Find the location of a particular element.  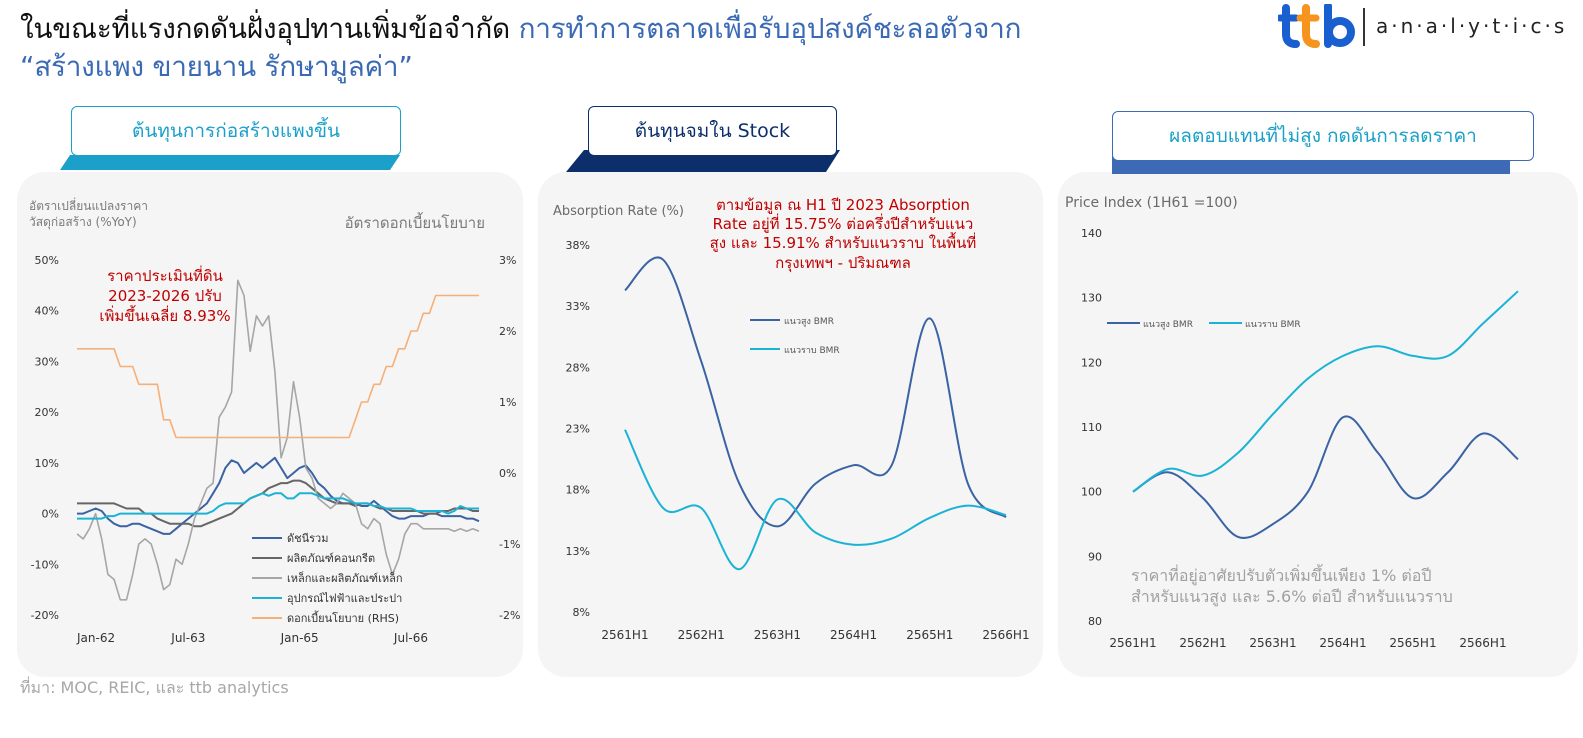

chart1-x-tick: Jul-63 is located at coordinates (187, 638).